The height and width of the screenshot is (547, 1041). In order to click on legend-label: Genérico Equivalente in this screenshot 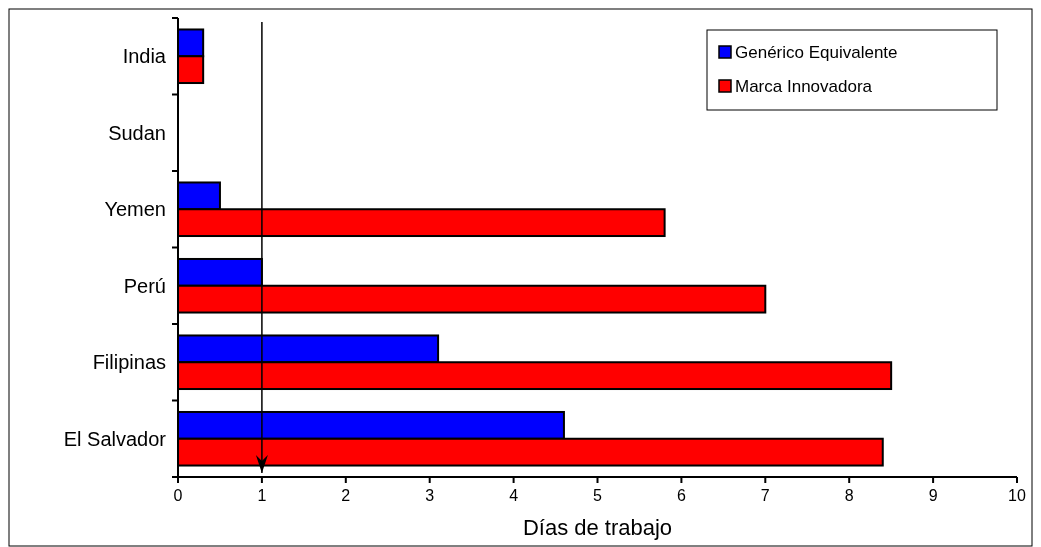, I will do `click(816, 52)`.